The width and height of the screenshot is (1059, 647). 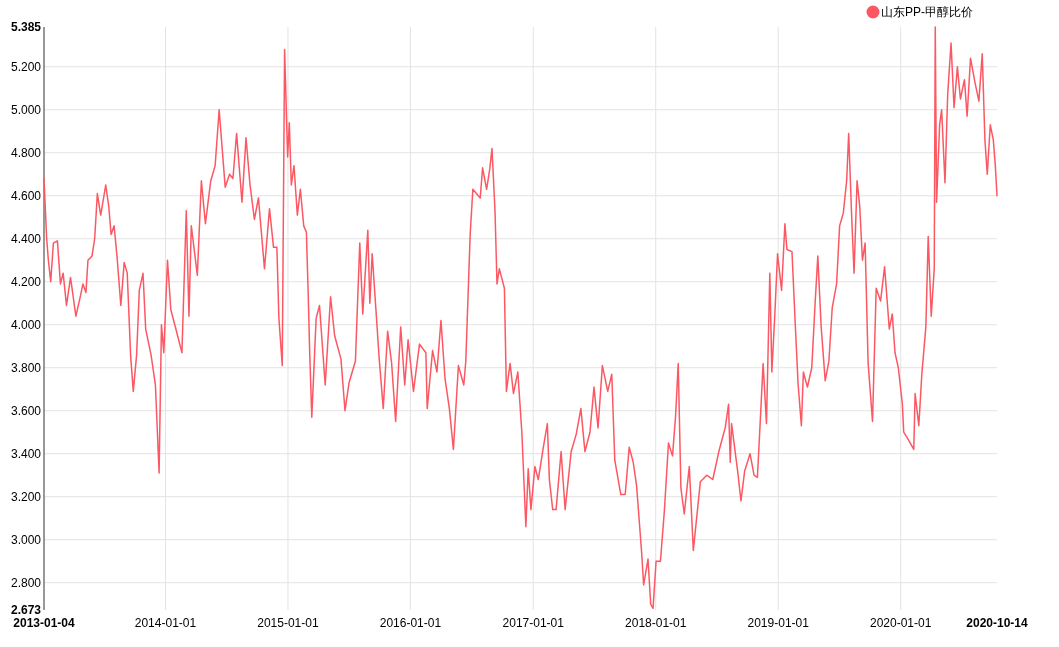 What do you see at coordinates (533, 623) in the screenshot?
I see `x-tick-label: 2017-01-01` at bounding box center [533, 623].